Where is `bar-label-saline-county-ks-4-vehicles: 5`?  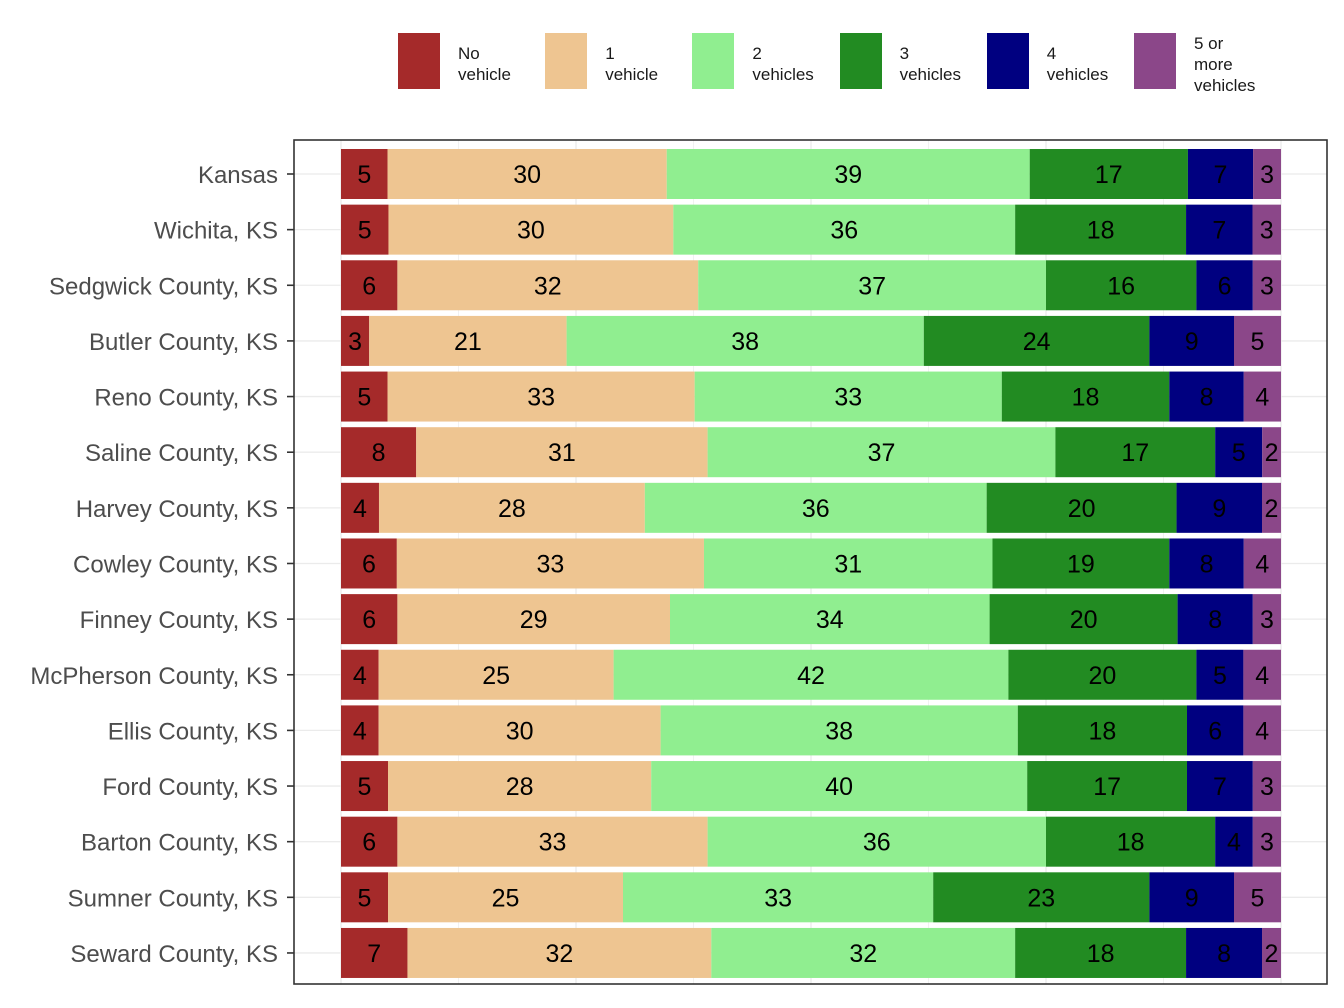
bar-label-saline-county-ks-4-vehicles: 5 is located at coordinates (1239, 453).